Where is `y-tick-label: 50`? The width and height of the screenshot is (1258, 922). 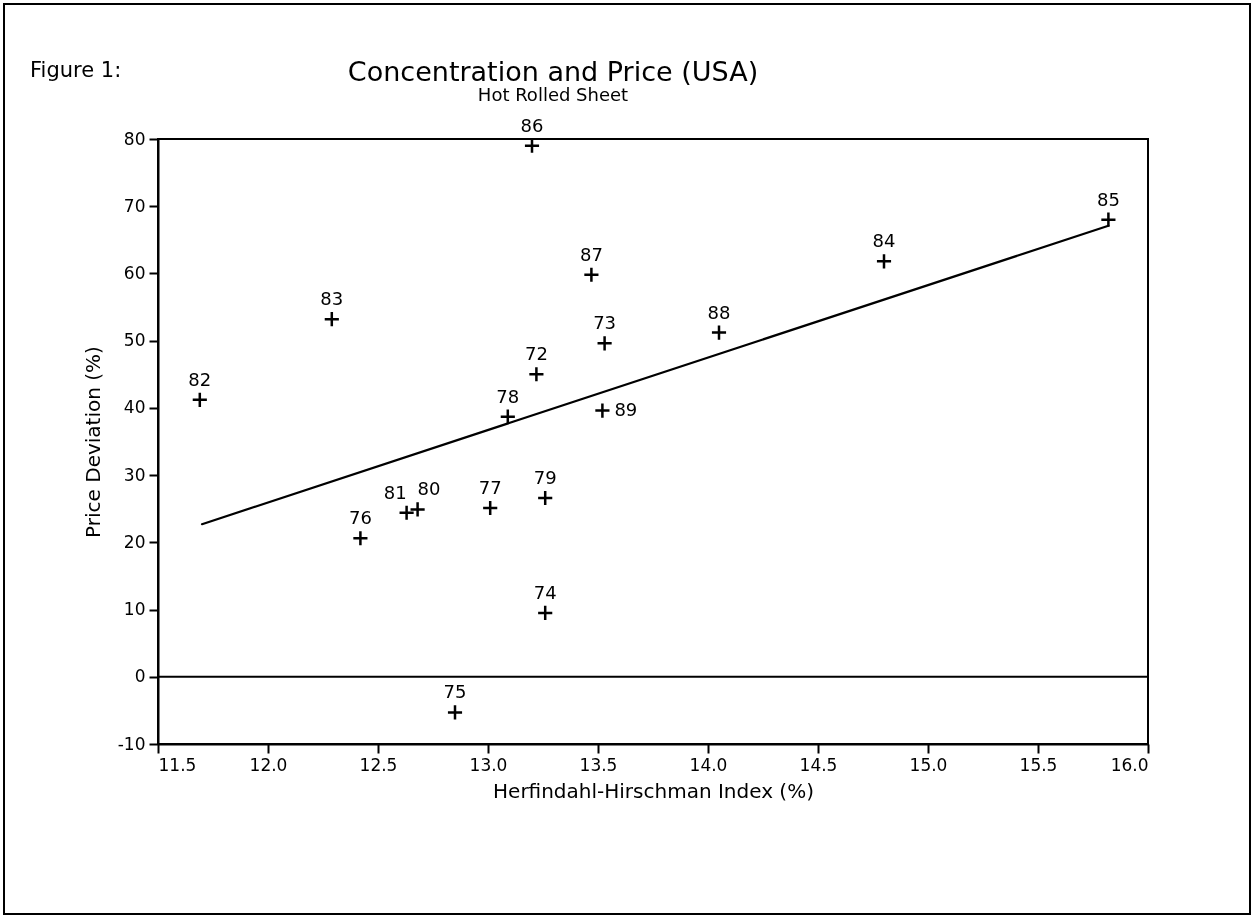 y-tick-label: 50 is located at coordinates (134, 340).